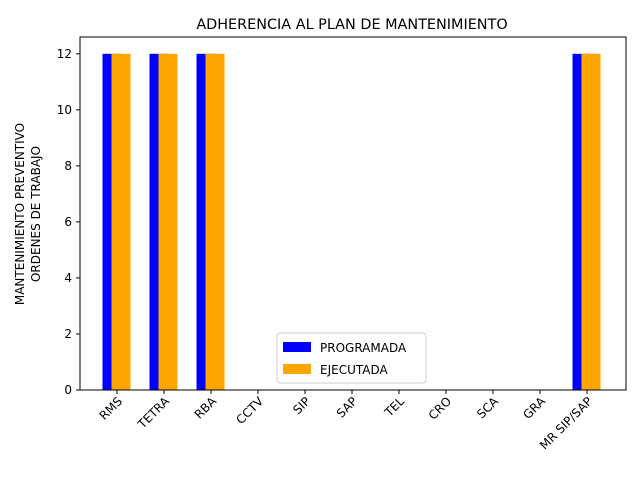  I want to click on y-axis-label-line-2: MANTENIMIENTO PREVENTIVO, so click(20, 214).